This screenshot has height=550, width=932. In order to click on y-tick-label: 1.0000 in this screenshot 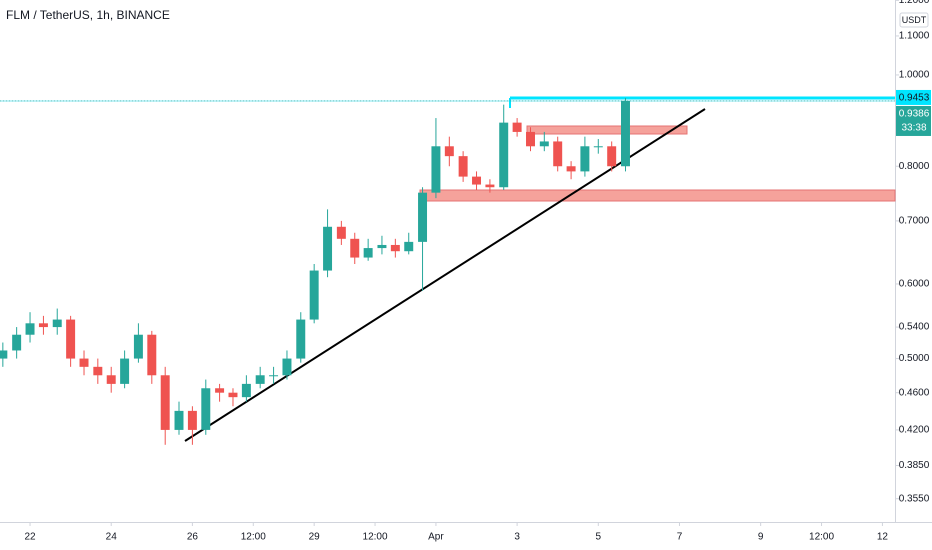, I will do `click(914, 75)`.